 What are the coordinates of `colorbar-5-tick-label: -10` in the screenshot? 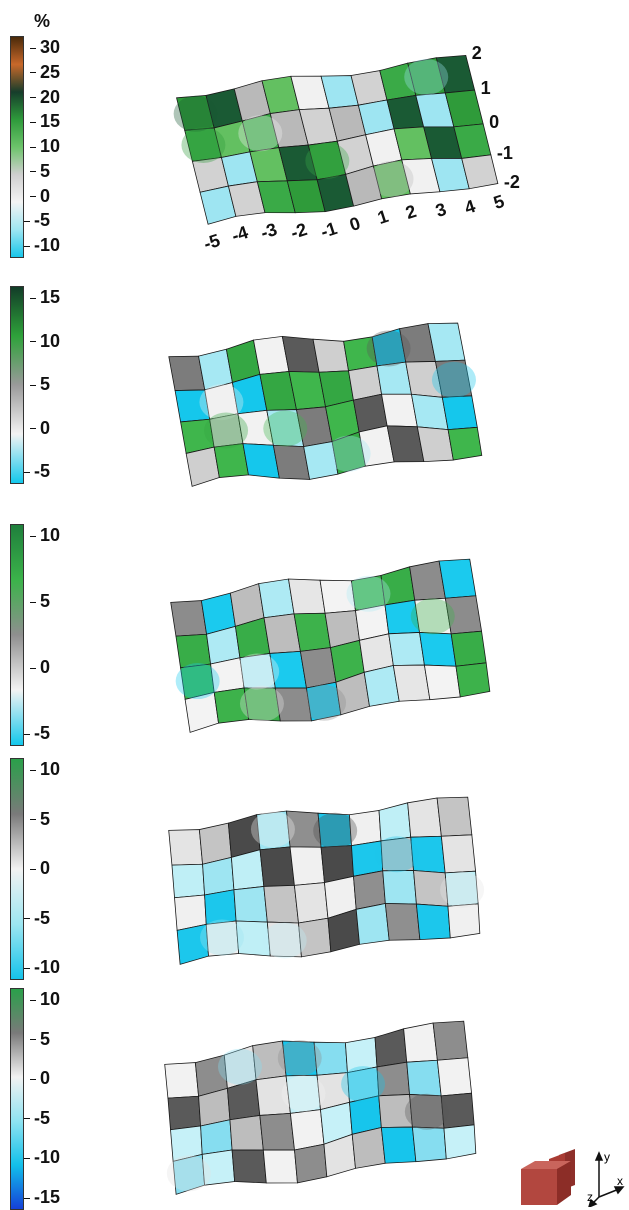 It's located at (42, 1157).